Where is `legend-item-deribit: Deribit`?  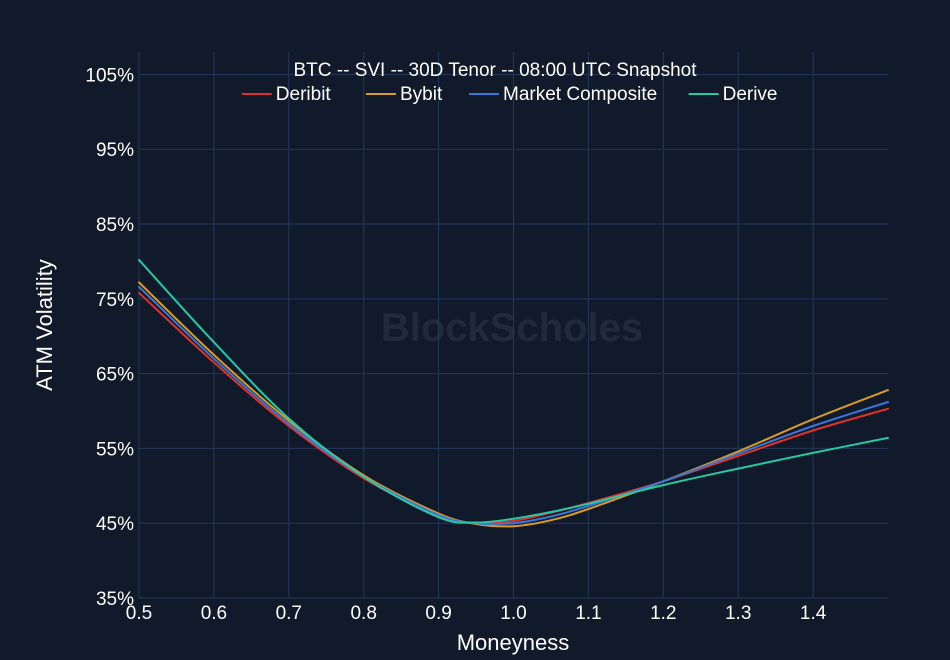
legend-item-deribit: Deribit is located at coordinates (286, 94).